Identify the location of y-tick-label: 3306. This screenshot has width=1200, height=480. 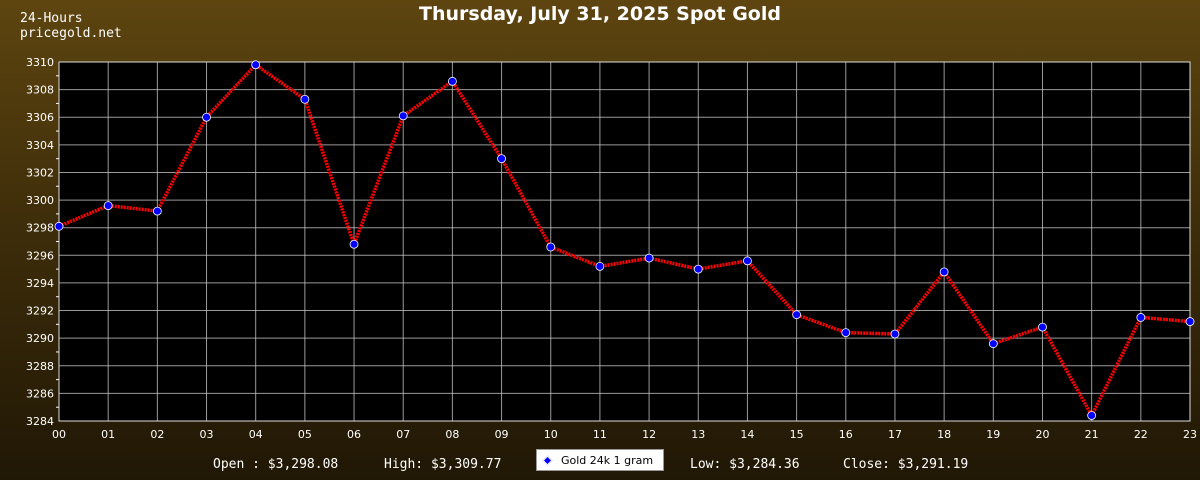
(40, 117).